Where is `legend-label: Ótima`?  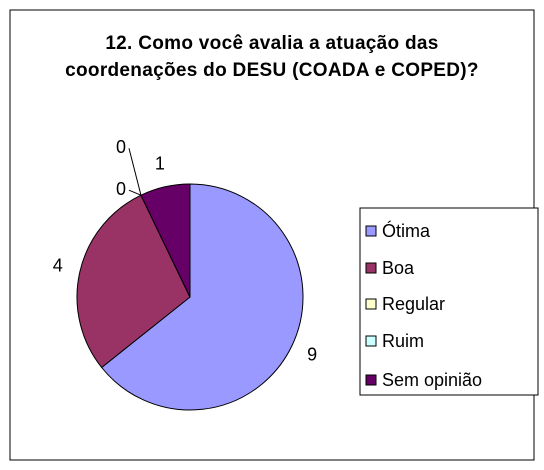 legend-label: Ótima is located at coordinates (406, 230).